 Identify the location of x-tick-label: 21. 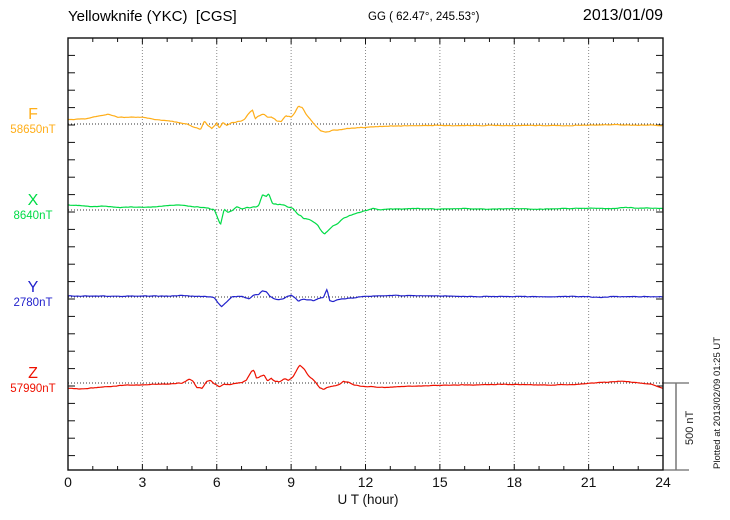
(588, 482).